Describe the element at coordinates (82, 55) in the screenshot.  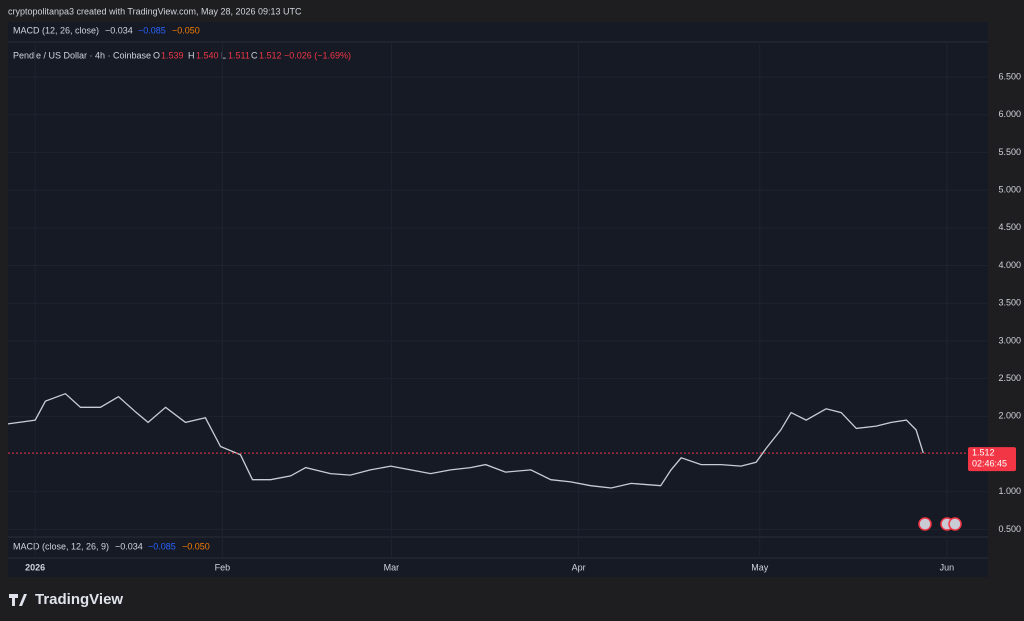
I see `symbol: Pendle / US Dollar · 4h · Coinbase` at that location.